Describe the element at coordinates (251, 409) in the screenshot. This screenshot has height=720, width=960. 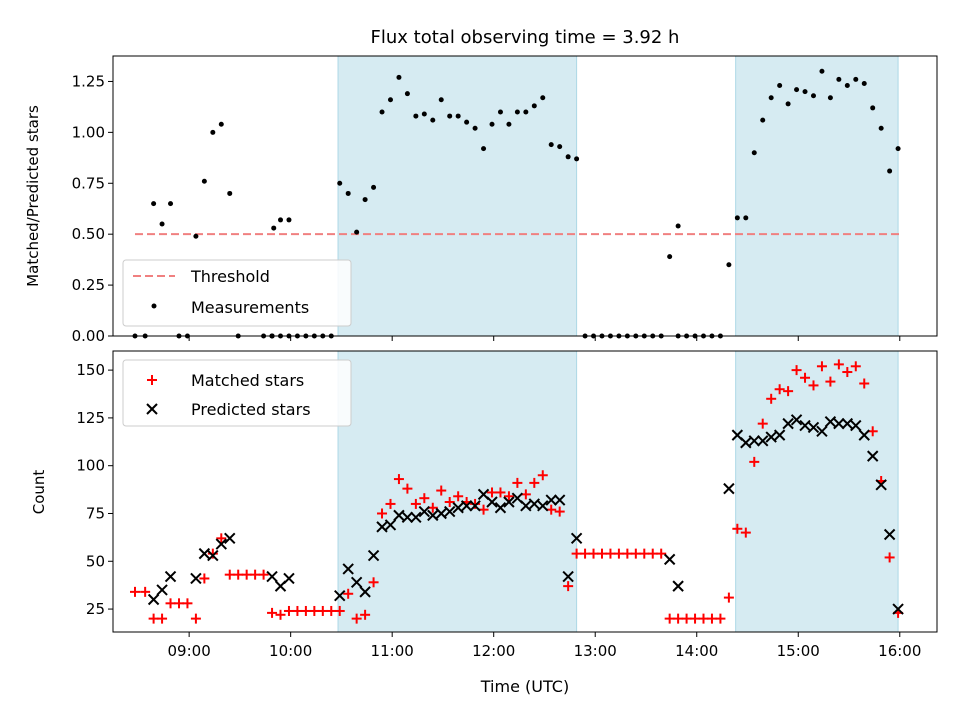
I see `legend-predicted-label: Predicted stars` at that location.